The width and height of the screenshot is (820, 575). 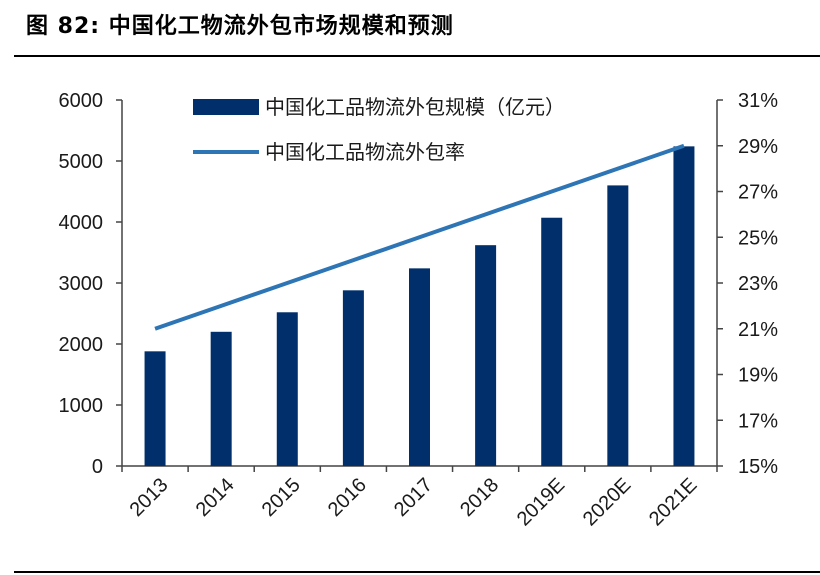 I want to click on left-tick-label: 6000, so click(x=81, y=101).